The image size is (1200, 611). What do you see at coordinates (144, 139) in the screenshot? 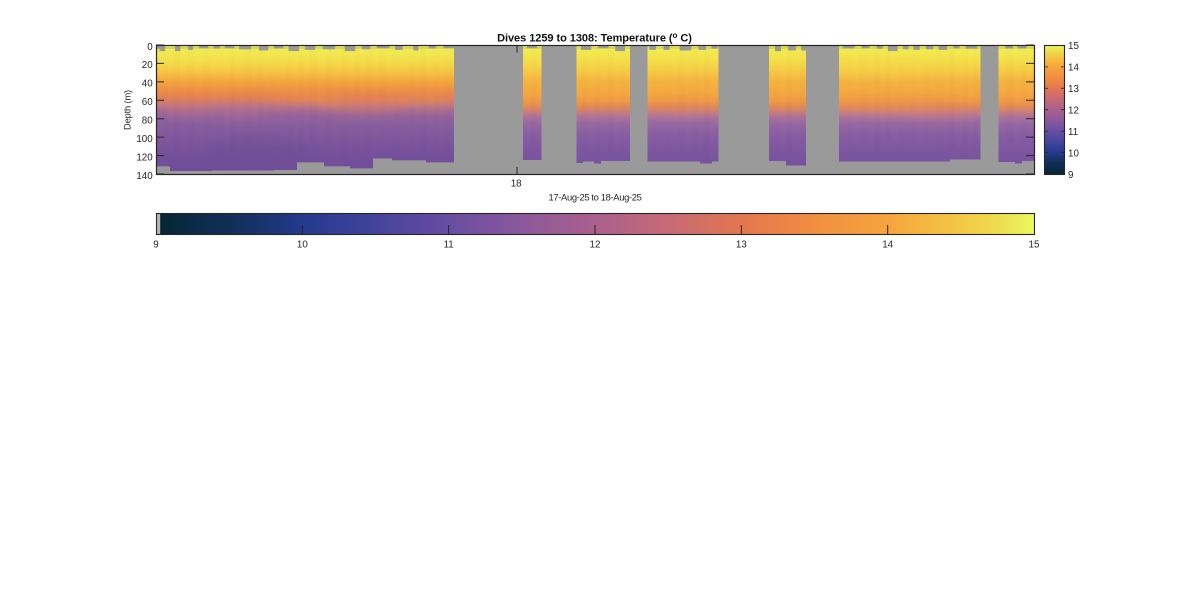
I see `svg-text: 100` at bounding box center [144, 139].